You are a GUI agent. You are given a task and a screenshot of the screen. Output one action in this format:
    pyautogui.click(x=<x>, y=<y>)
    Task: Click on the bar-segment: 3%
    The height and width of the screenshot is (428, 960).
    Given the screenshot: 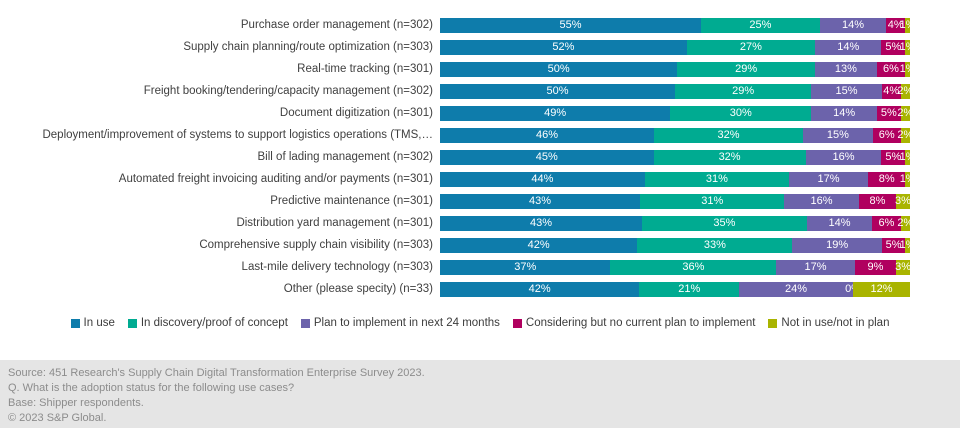 What is the action you would take?
    pyautogui.click(x=903, y=267)
    